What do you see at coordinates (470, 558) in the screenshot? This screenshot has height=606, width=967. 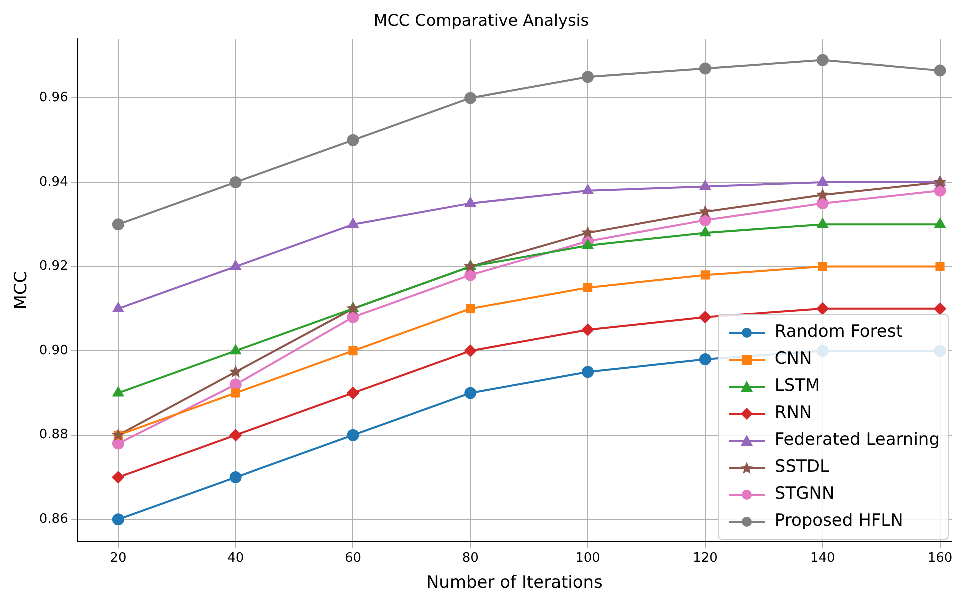 I see `x-tick-label: 80` at bounding box center [470, 558].